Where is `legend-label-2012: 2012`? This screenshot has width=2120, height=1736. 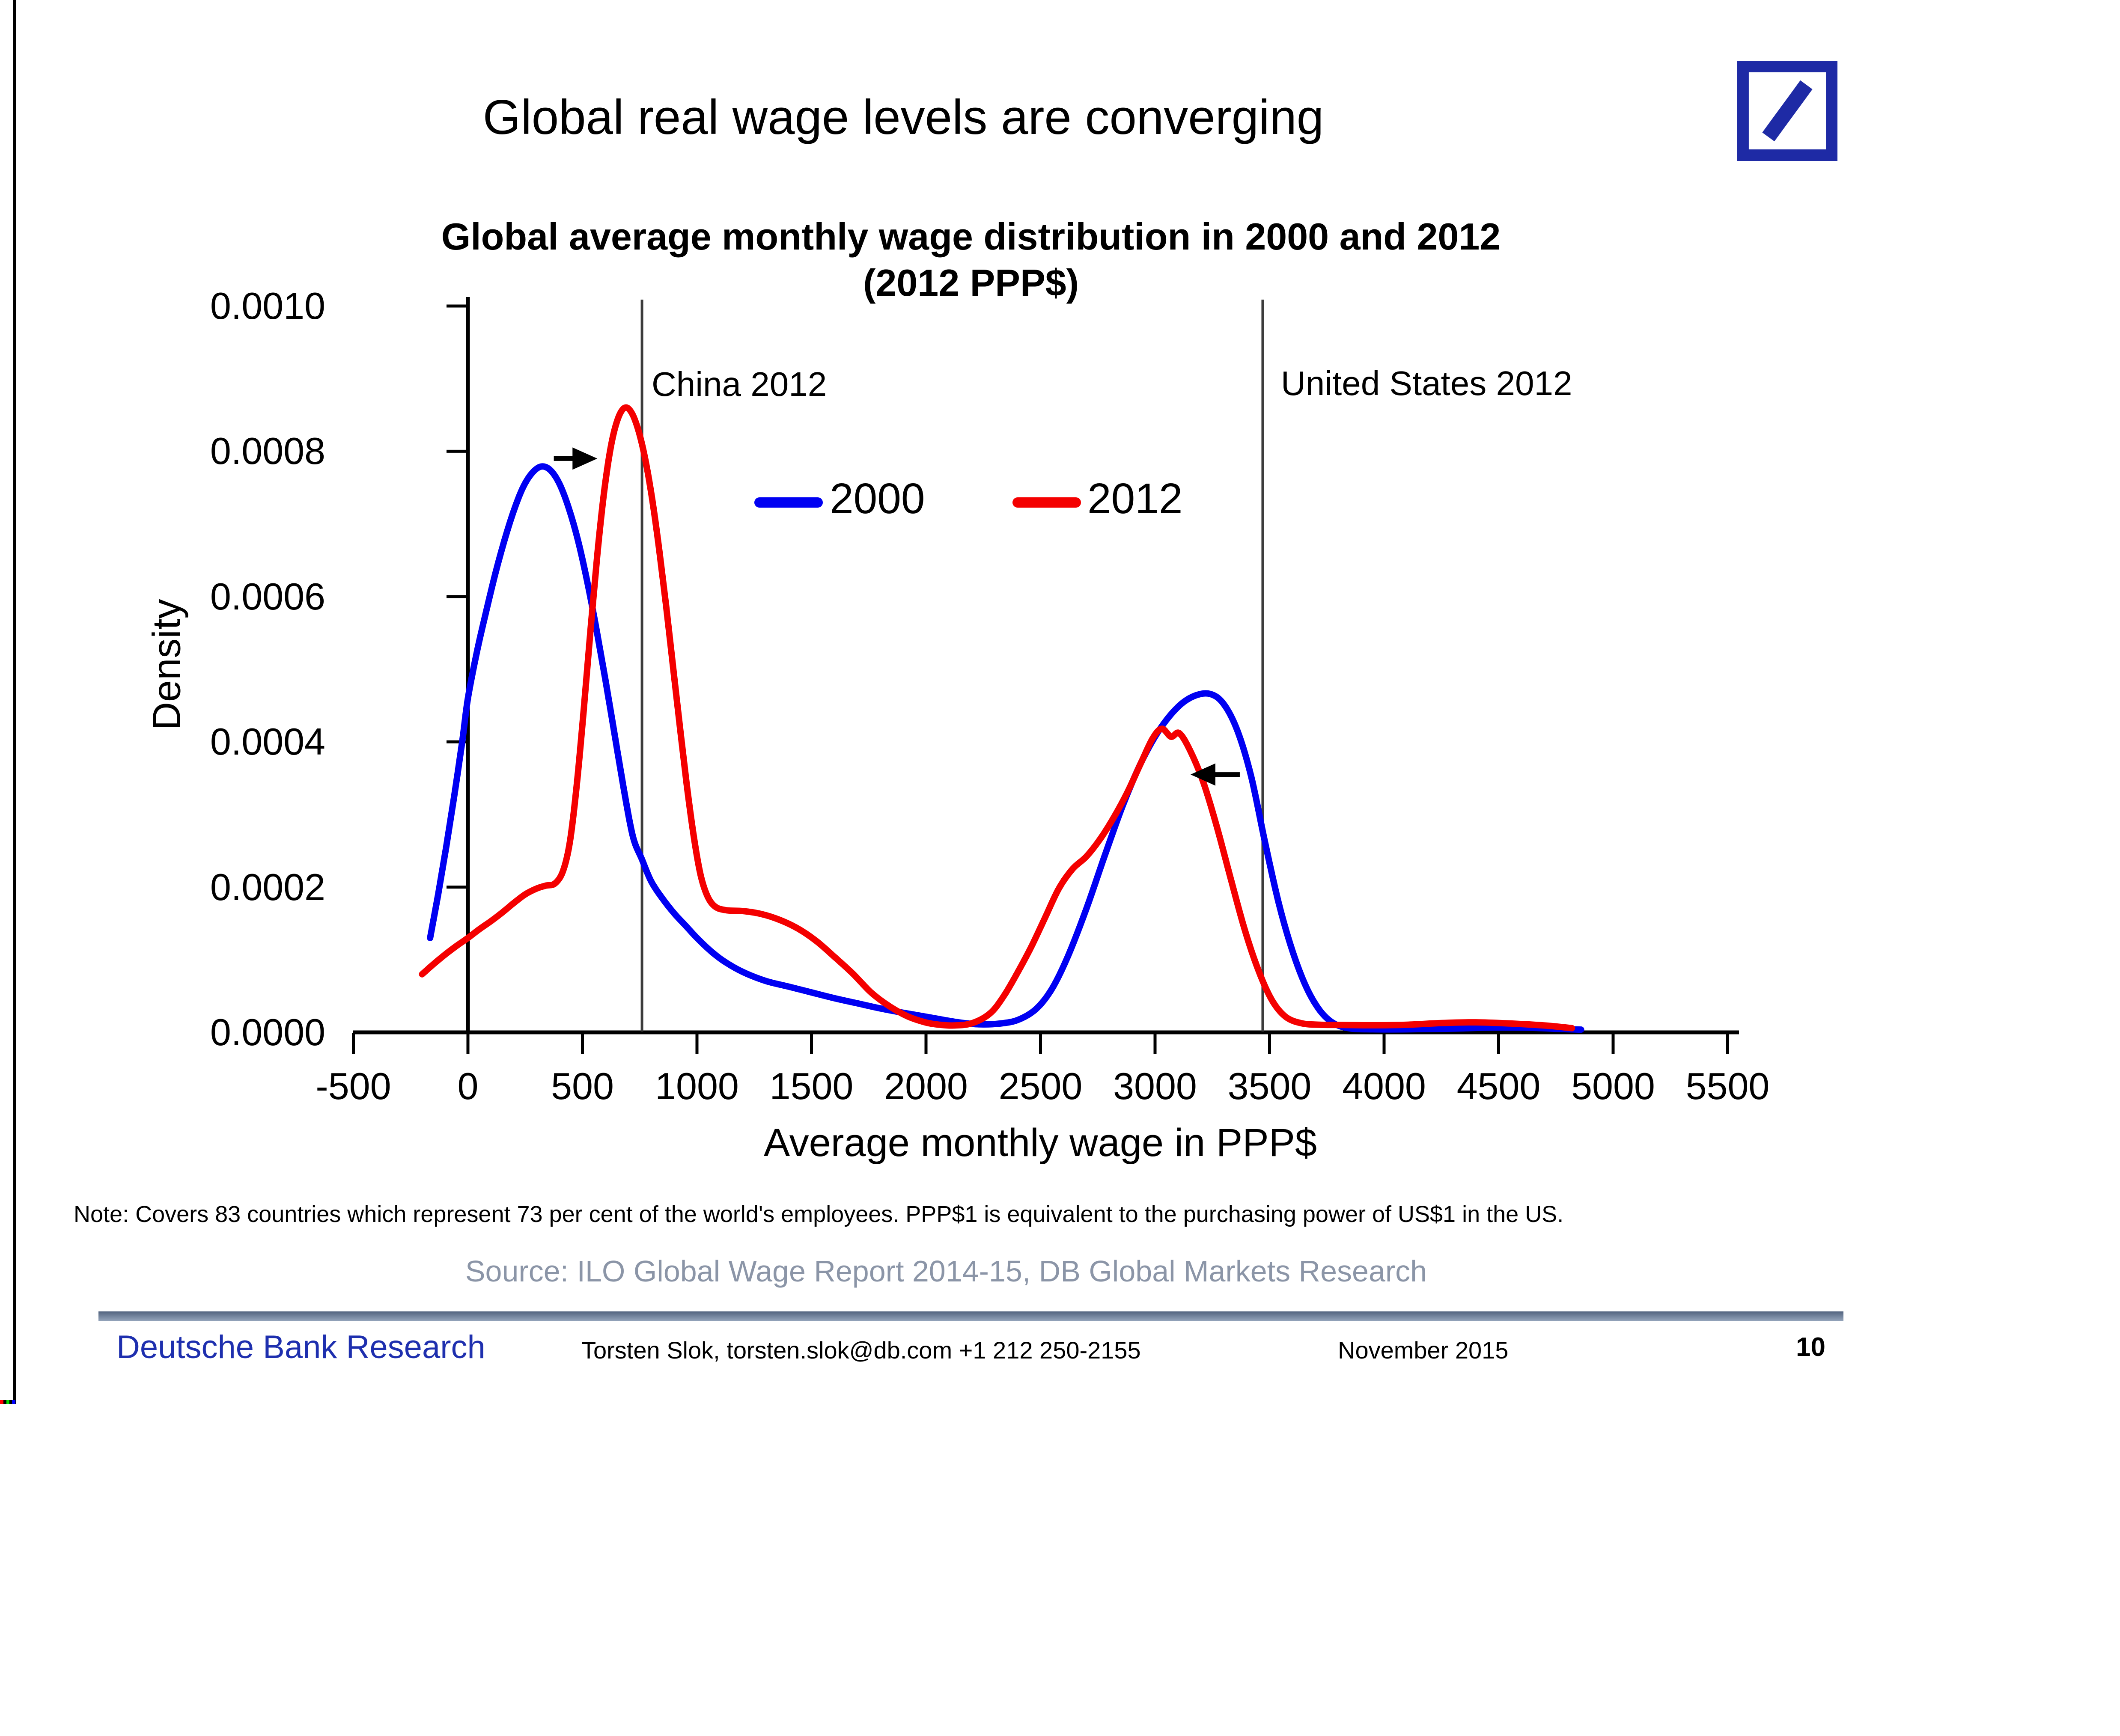
legend-label-2012: 2012 is located at coordinates (1135, 499).